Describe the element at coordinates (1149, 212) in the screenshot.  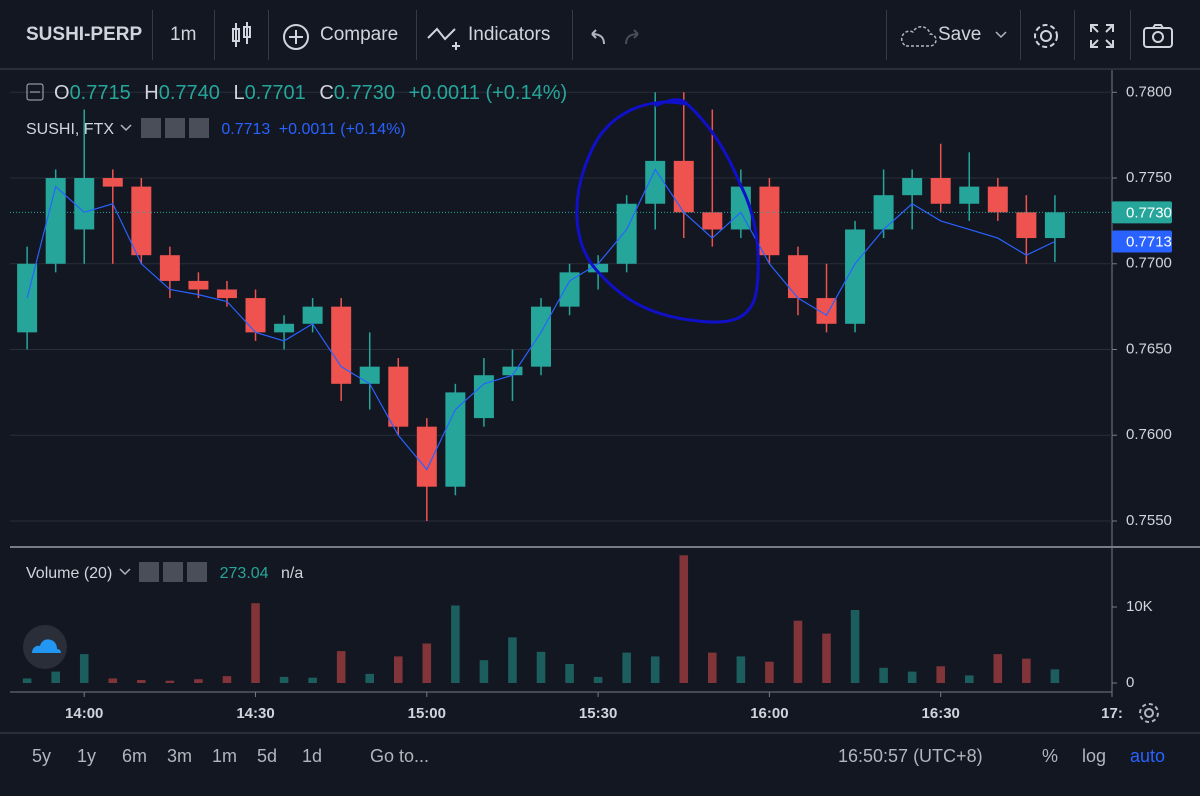
I see `price-tag-label: 0.7730` at that location.